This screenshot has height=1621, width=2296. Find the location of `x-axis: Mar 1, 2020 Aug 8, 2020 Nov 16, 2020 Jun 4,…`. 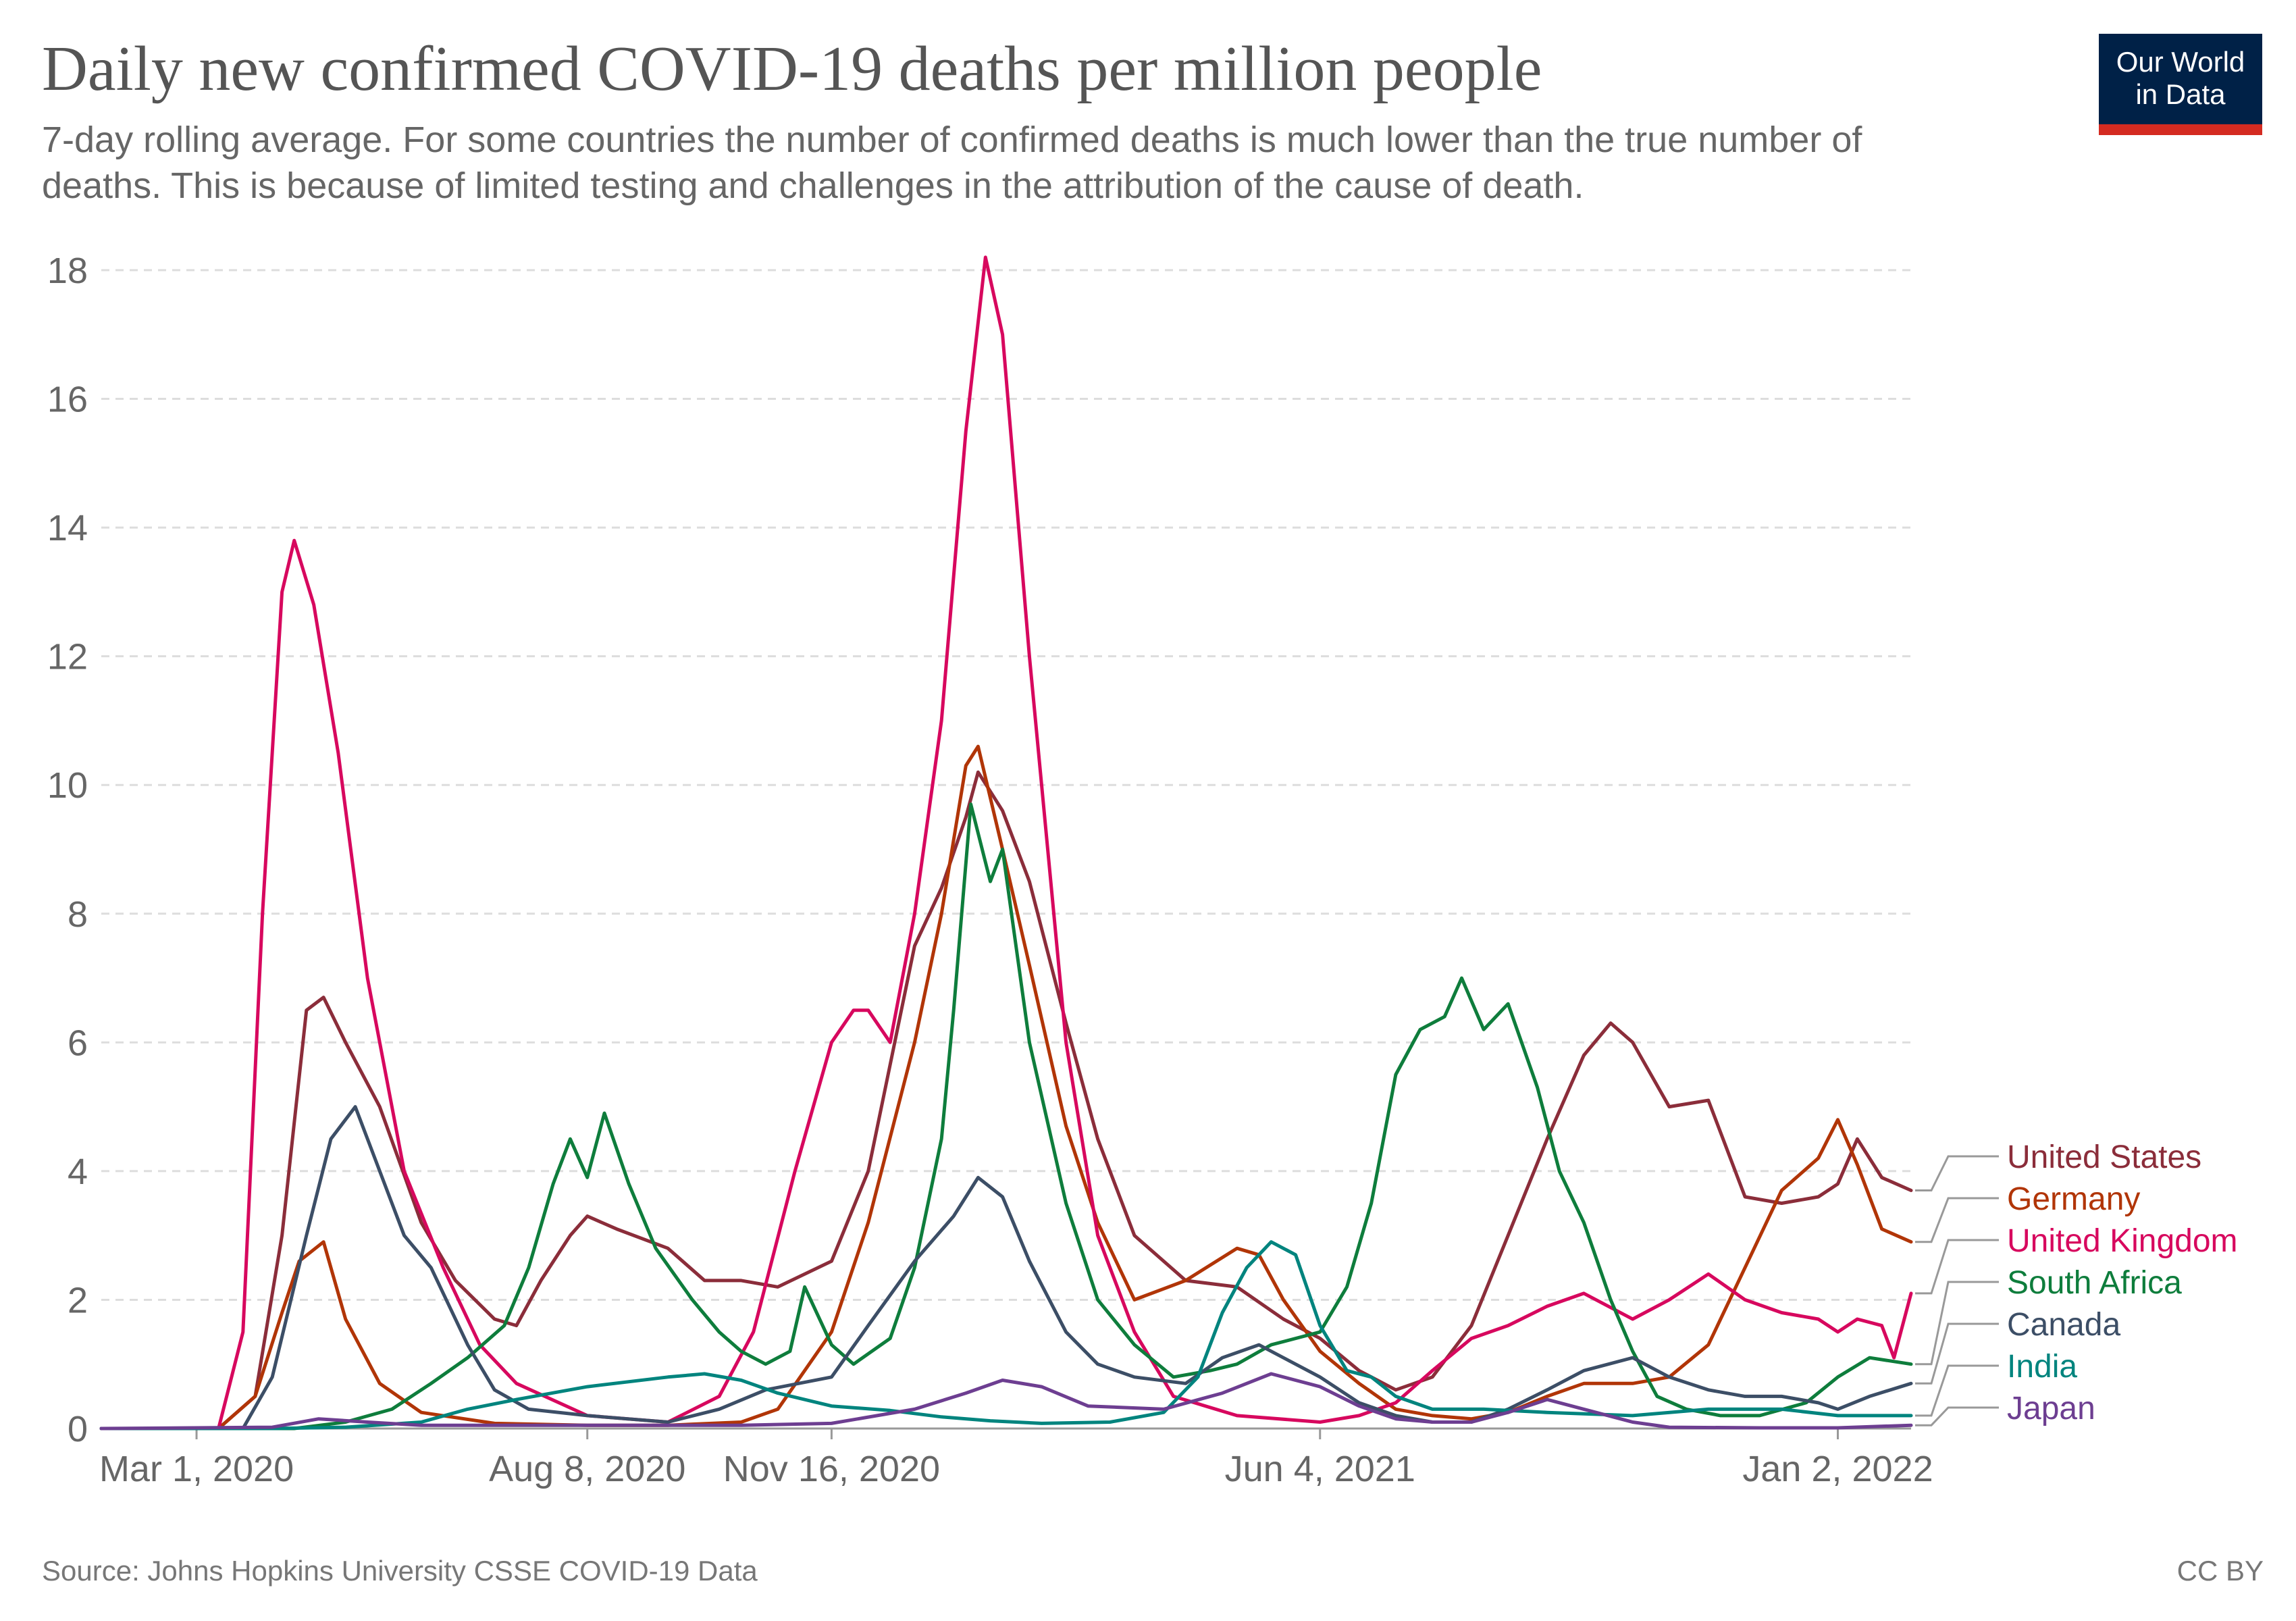

x-axis: Mar 1, 2020 Aug 8, 2020 Nov 16, 2020 Jun 4,… is located at coordinates (1016, 1459).